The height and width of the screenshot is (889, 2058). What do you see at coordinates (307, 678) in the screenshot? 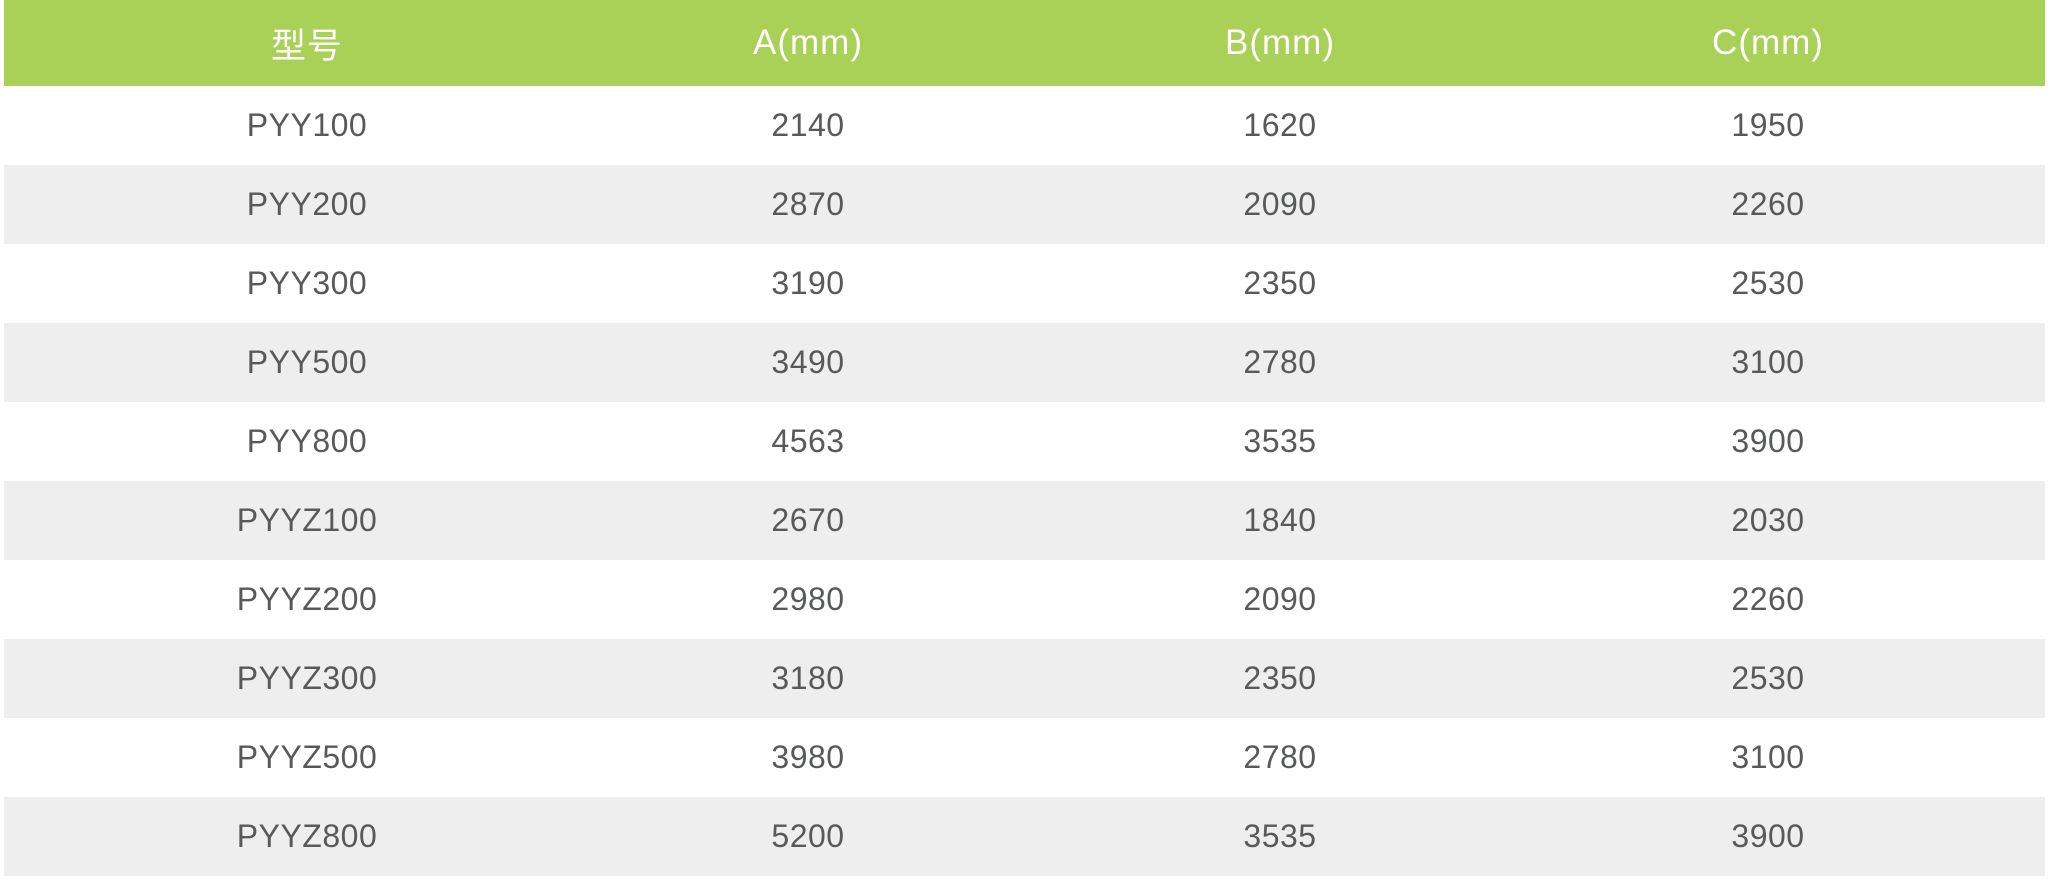
I see `cell-model: PYYZ300` at bounding box center [307, 678].